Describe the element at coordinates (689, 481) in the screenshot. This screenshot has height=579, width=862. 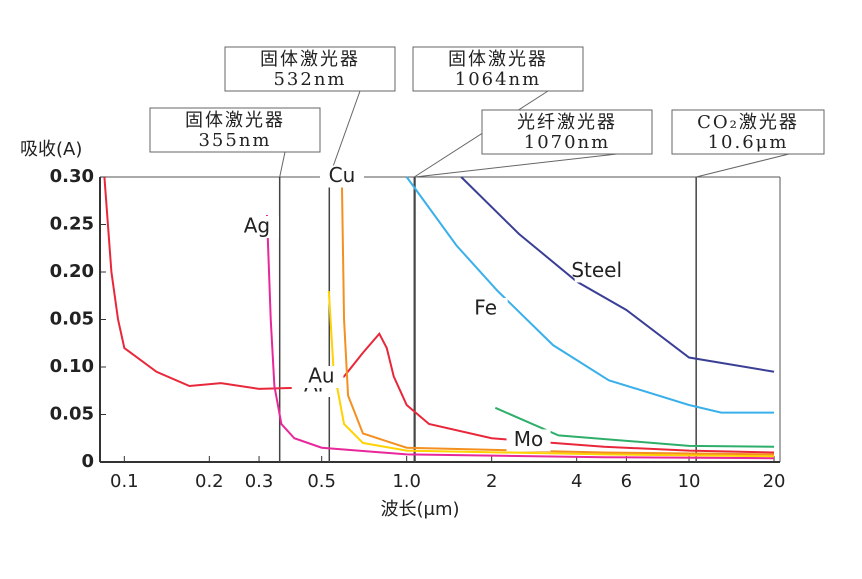
I see `x-tick-label: 10` at that location.